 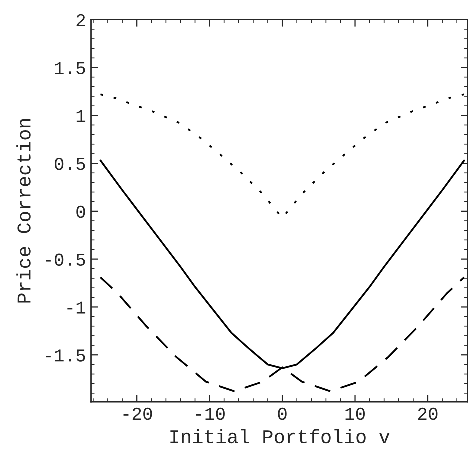 I want to click on x-tick-label: 20, so click(x=428, y=414).